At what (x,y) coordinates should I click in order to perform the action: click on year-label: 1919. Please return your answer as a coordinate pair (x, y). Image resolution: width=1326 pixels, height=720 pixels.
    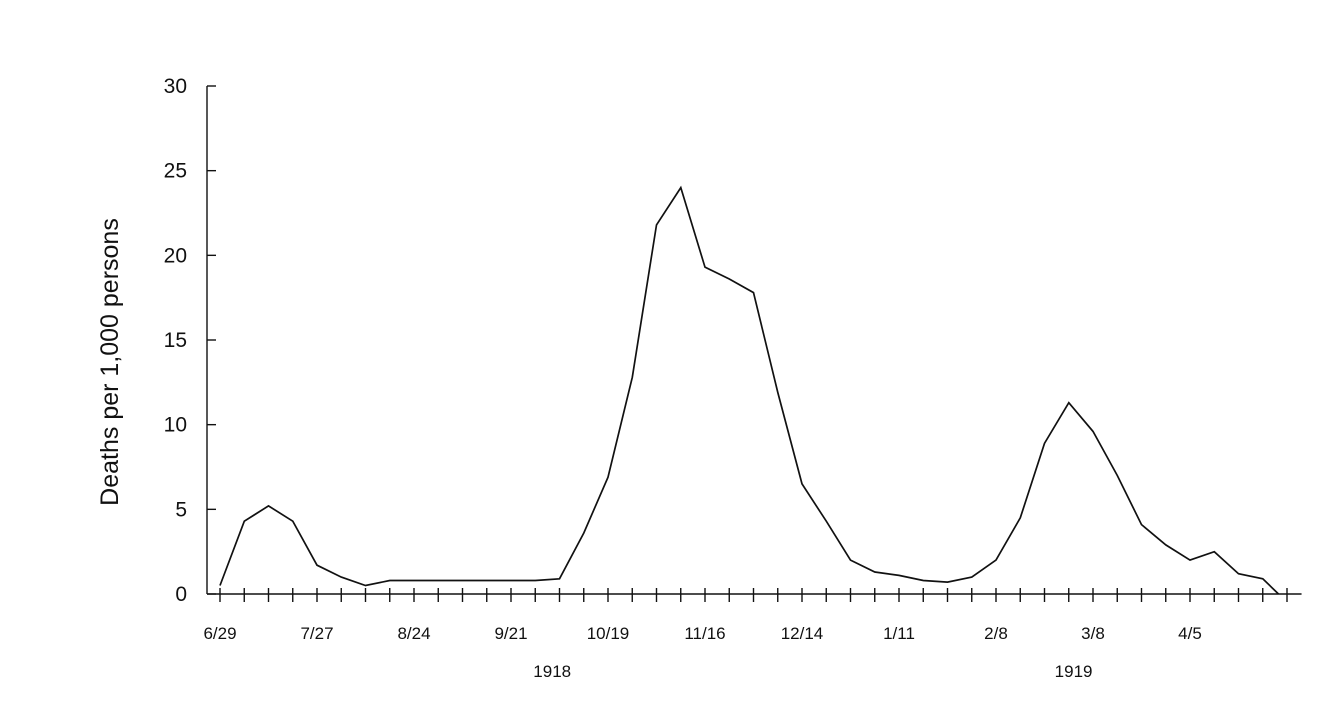
    Looking at the image, I should click on (1074, 671).